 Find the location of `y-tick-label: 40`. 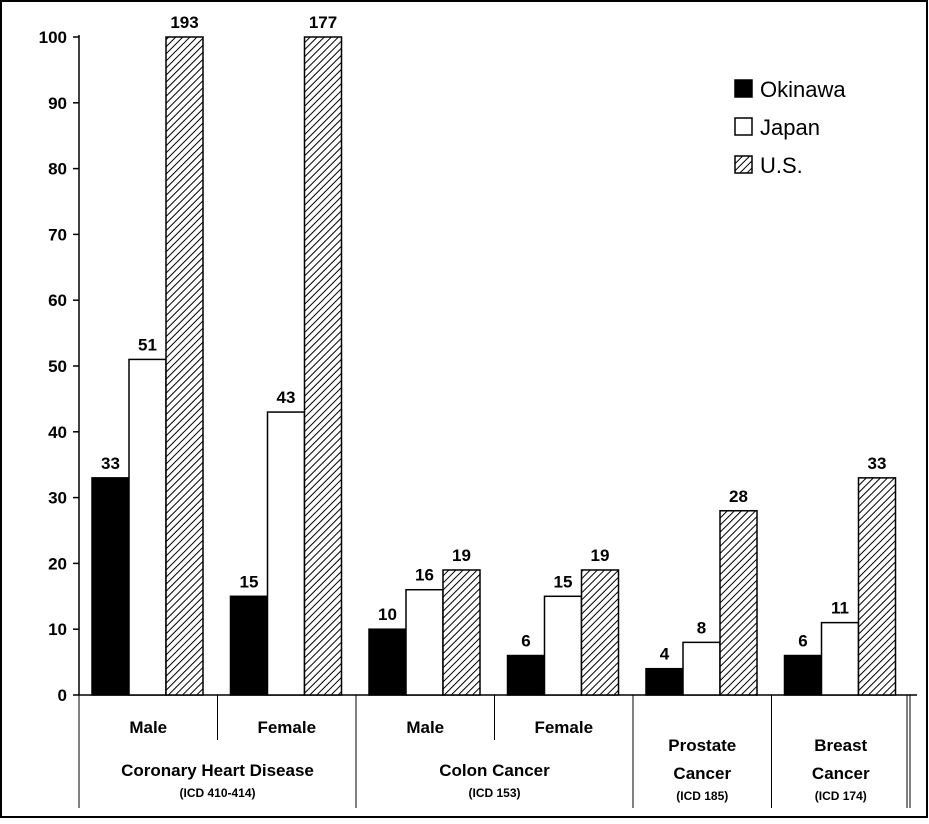

y-tick-label: 40 is located at coordinates (57, 432).